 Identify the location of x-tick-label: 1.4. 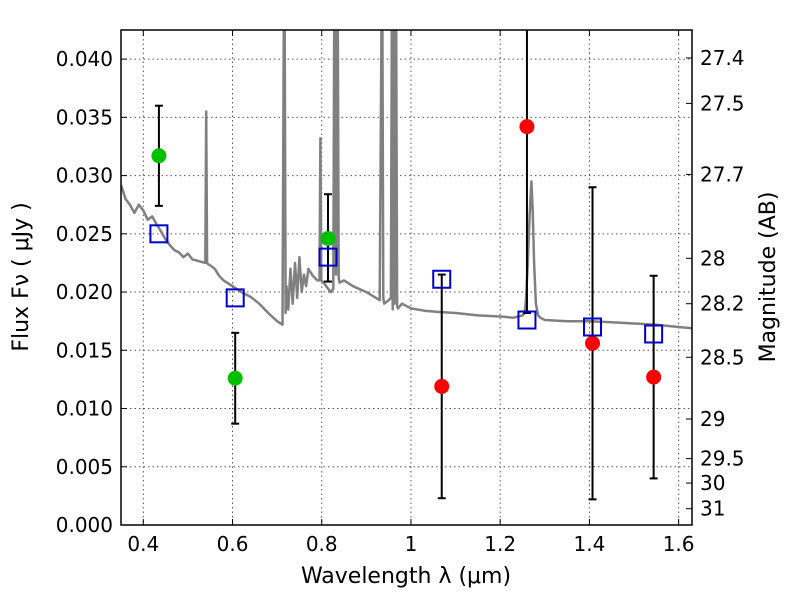
(589, 544).